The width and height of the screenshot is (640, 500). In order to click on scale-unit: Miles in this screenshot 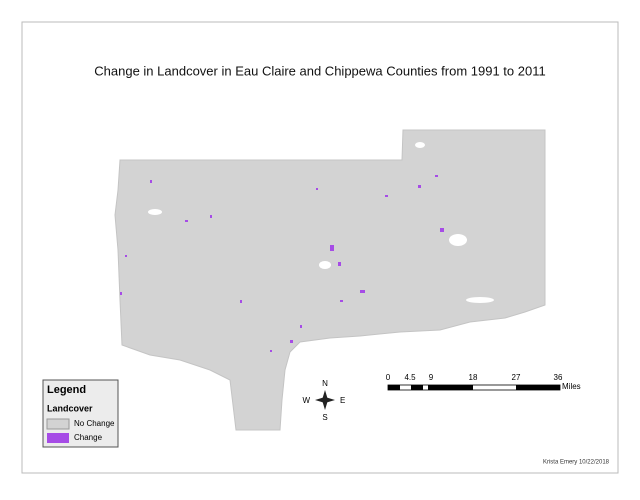, I will do `click(571, 386)`.